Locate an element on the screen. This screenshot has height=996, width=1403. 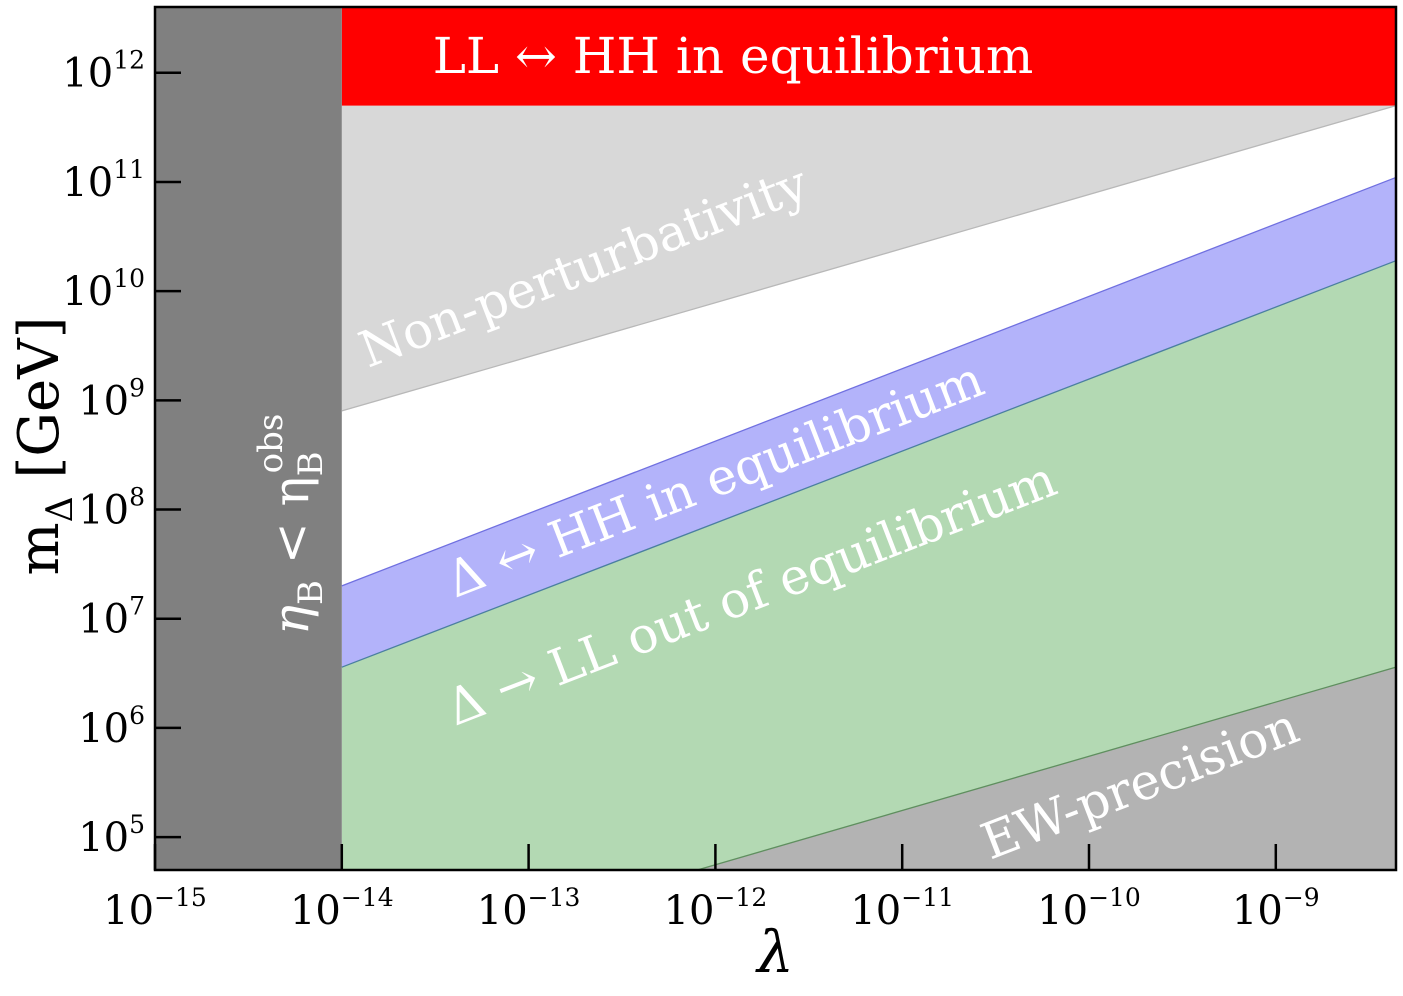
ew-precision-boundary is located at coordinates (1047, 768).